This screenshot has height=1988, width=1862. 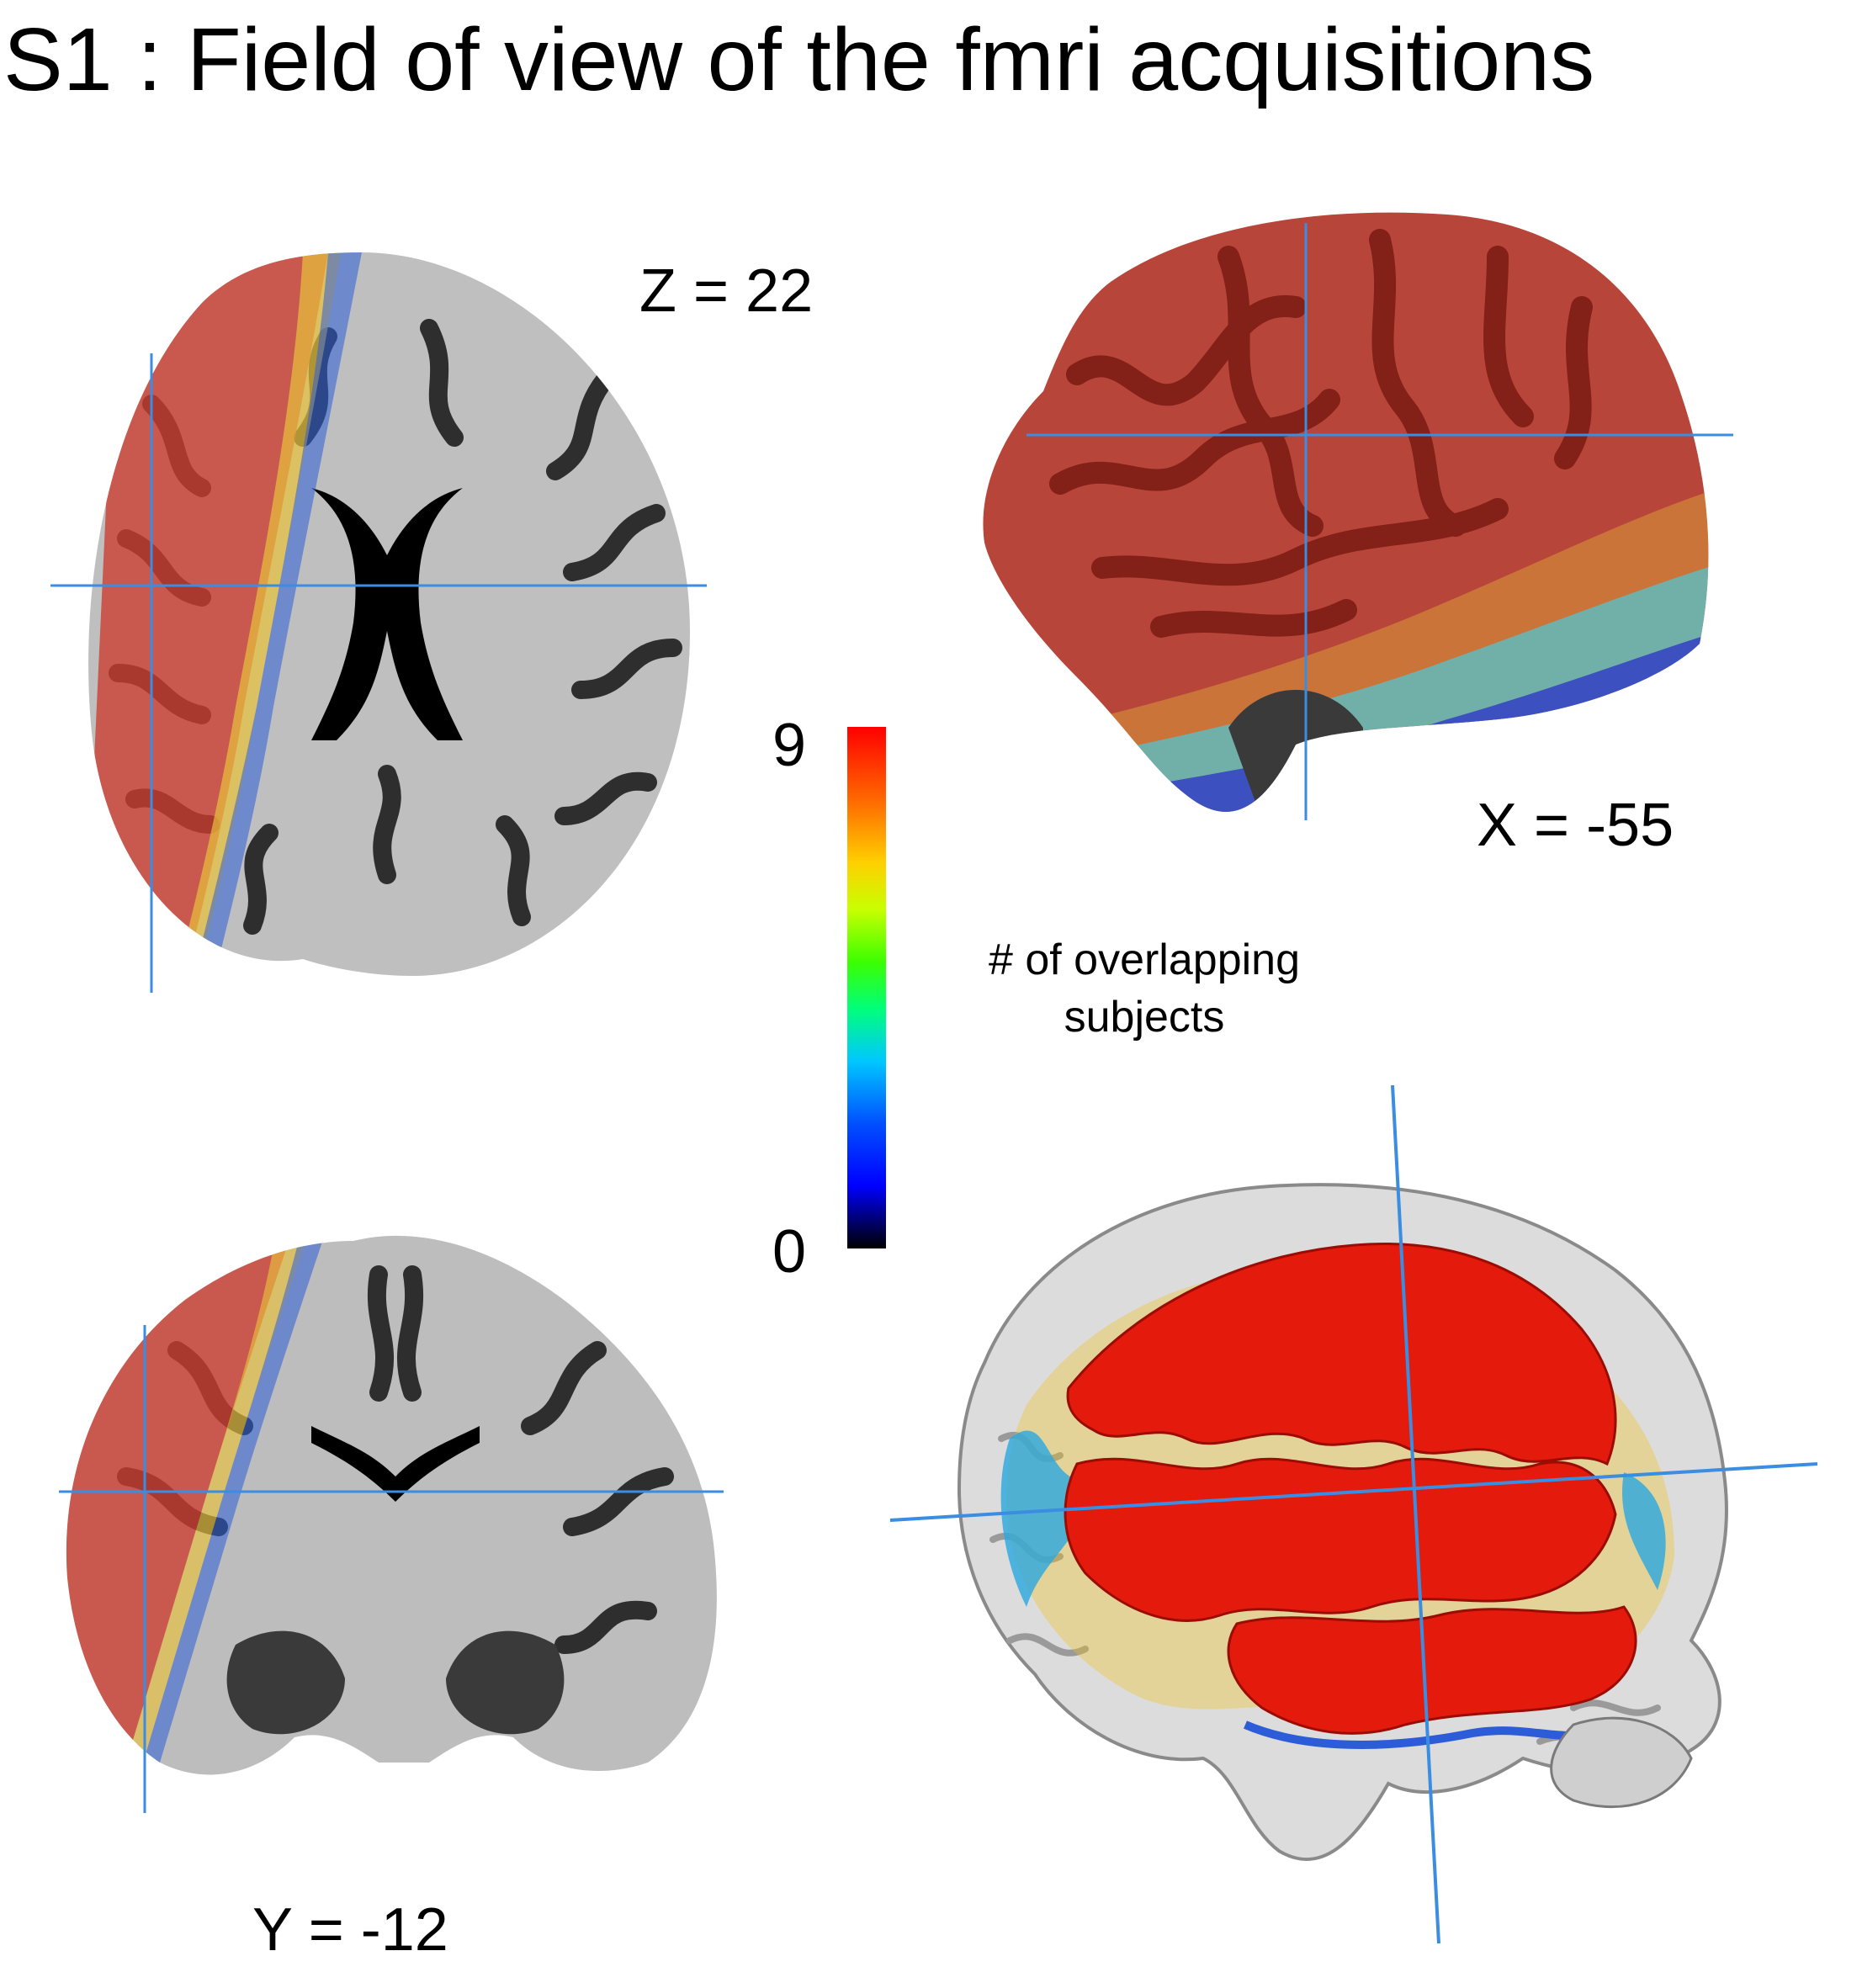 I want to click on colorbar-min-label: 0, so click(x=789, y=1252).